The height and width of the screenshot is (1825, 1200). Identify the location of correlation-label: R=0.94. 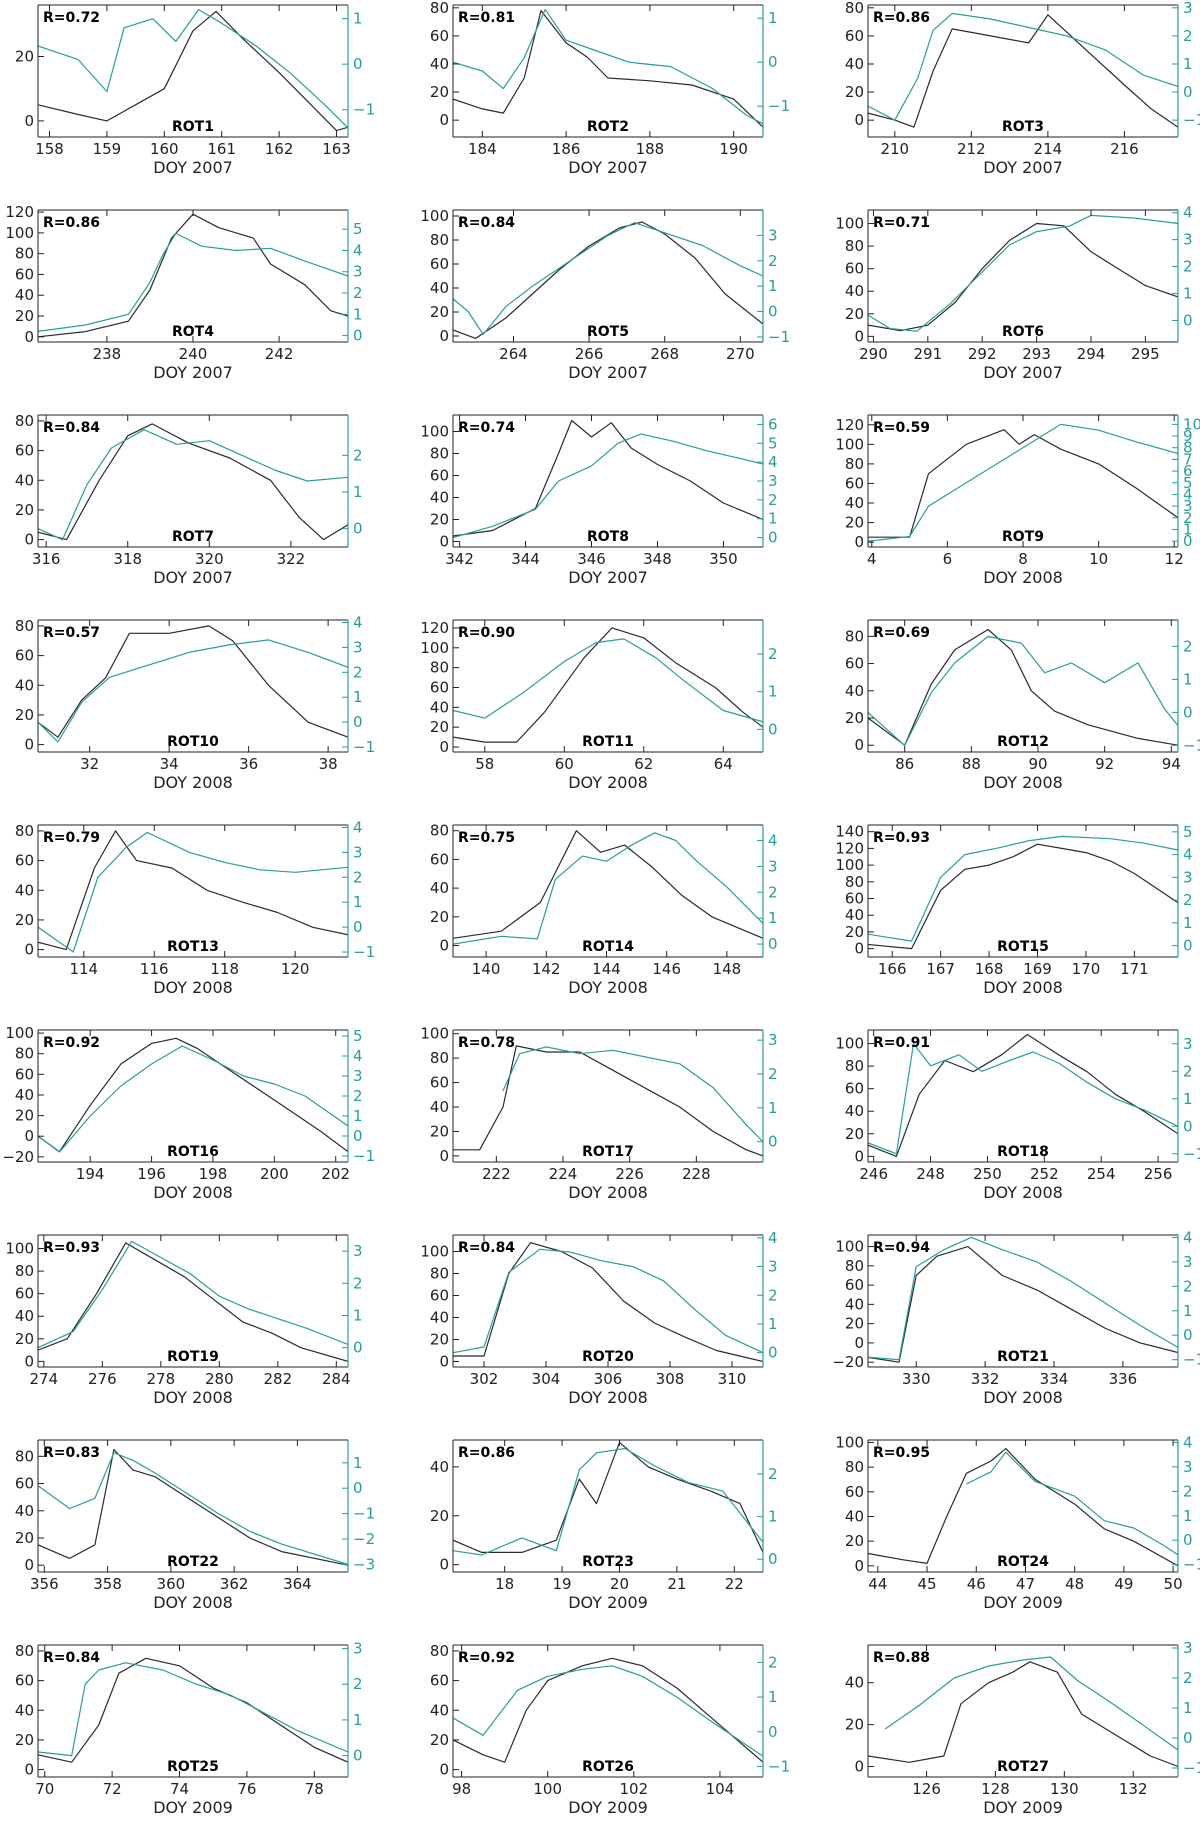
(901, 1248).